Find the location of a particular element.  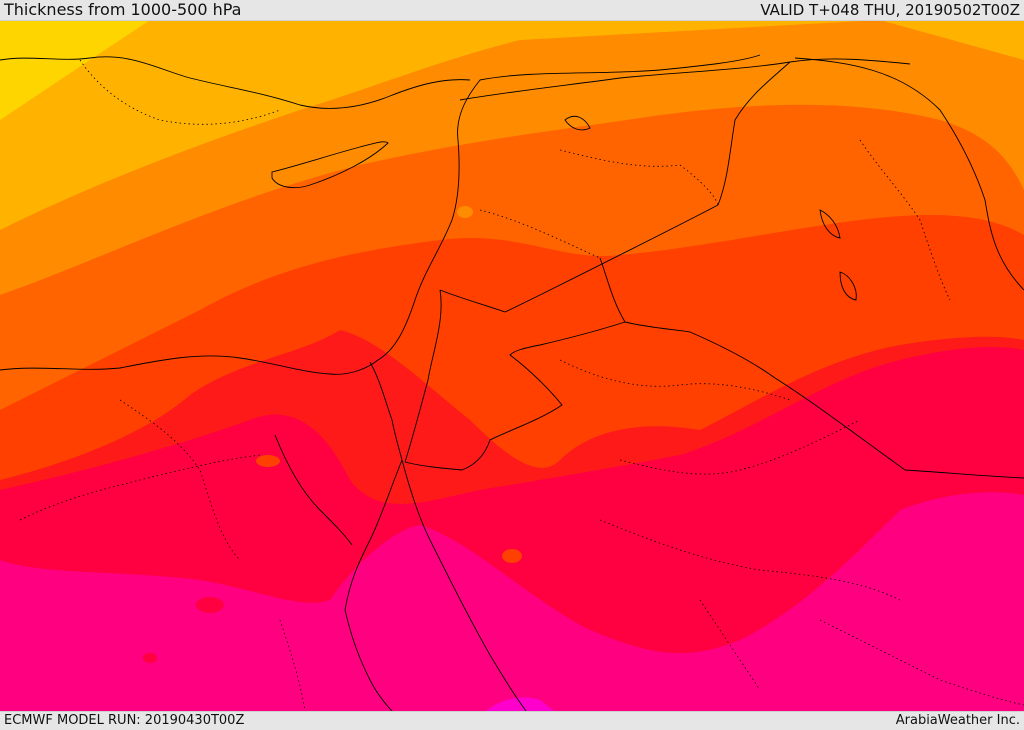

border-turkey-south is located at coordinates (685, 79).